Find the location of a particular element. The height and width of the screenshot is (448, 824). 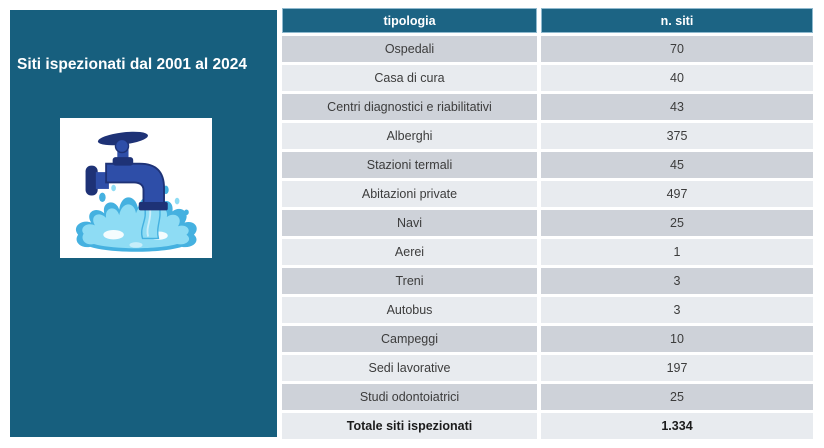

cell-n-siti: 1 is located at coordinates (677, 252).